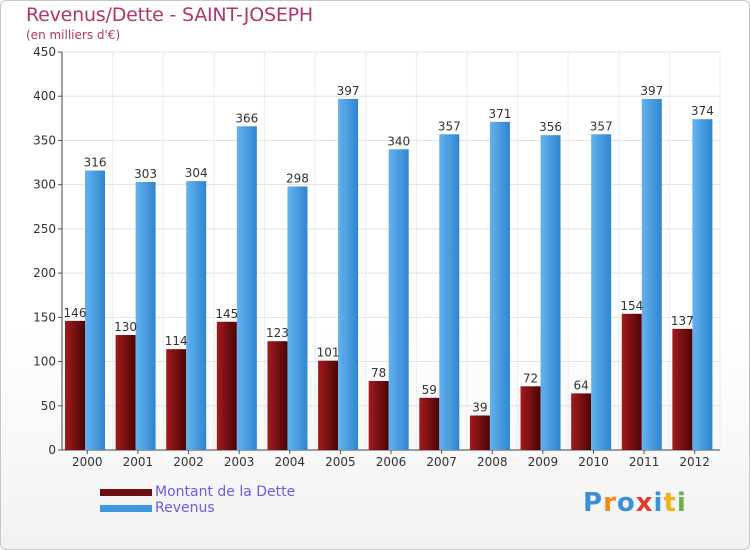 This screenshot has height=550, width=750. I want to click on x-tick-label: 2005, so click(340, 462).